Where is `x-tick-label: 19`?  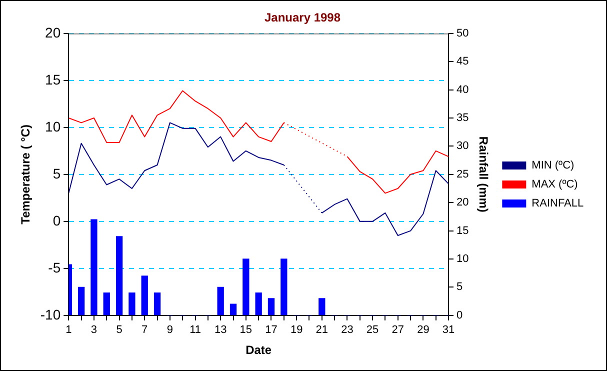 x-tick-label: 19 is located at coordinates (296, 330).